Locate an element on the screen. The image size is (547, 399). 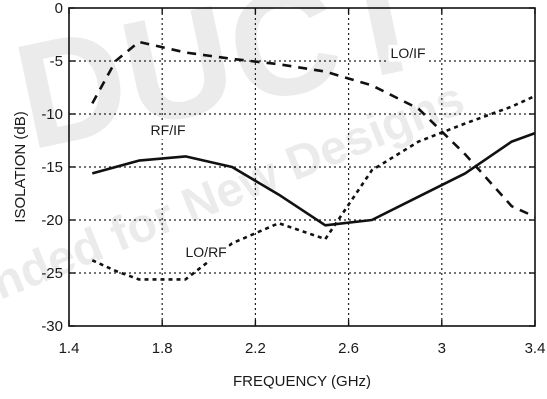
x-tick-label: 3.4 is located at coordinates (535, 348).